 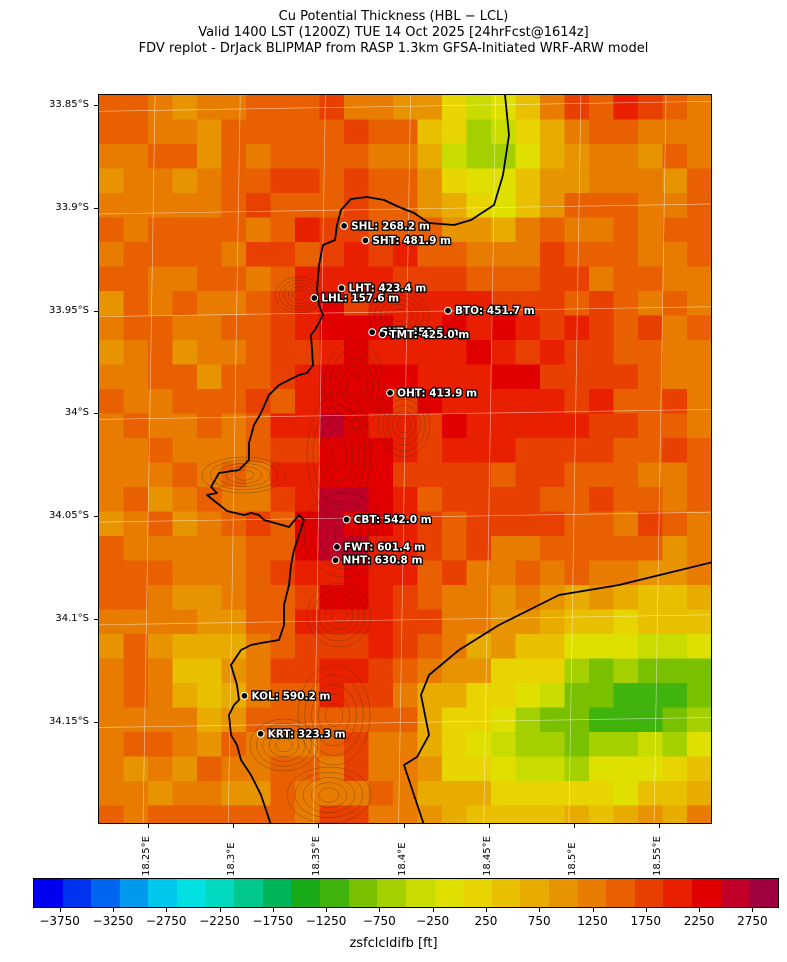 What do you see at coordinates (404, 459) in the screenshot?
I see `meridian-line` at bounding box center [404, 459].